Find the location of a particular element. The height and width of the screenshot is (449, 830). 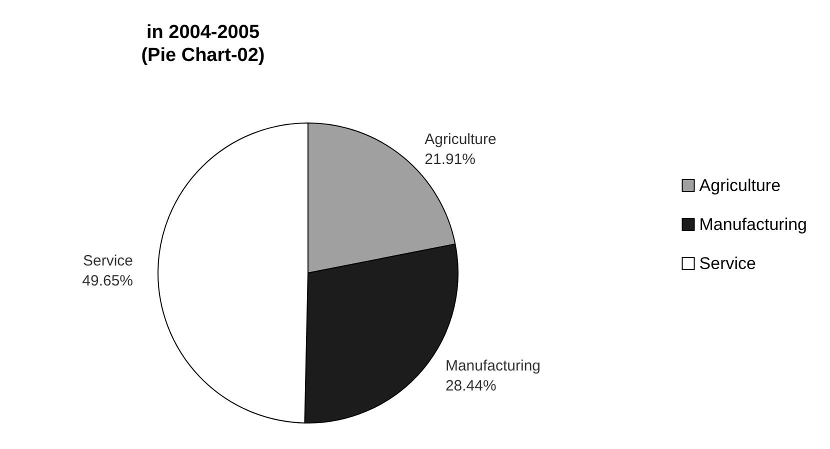

chart-subtitle: (Pie Chart-02) is located at coordinates (203, 55).